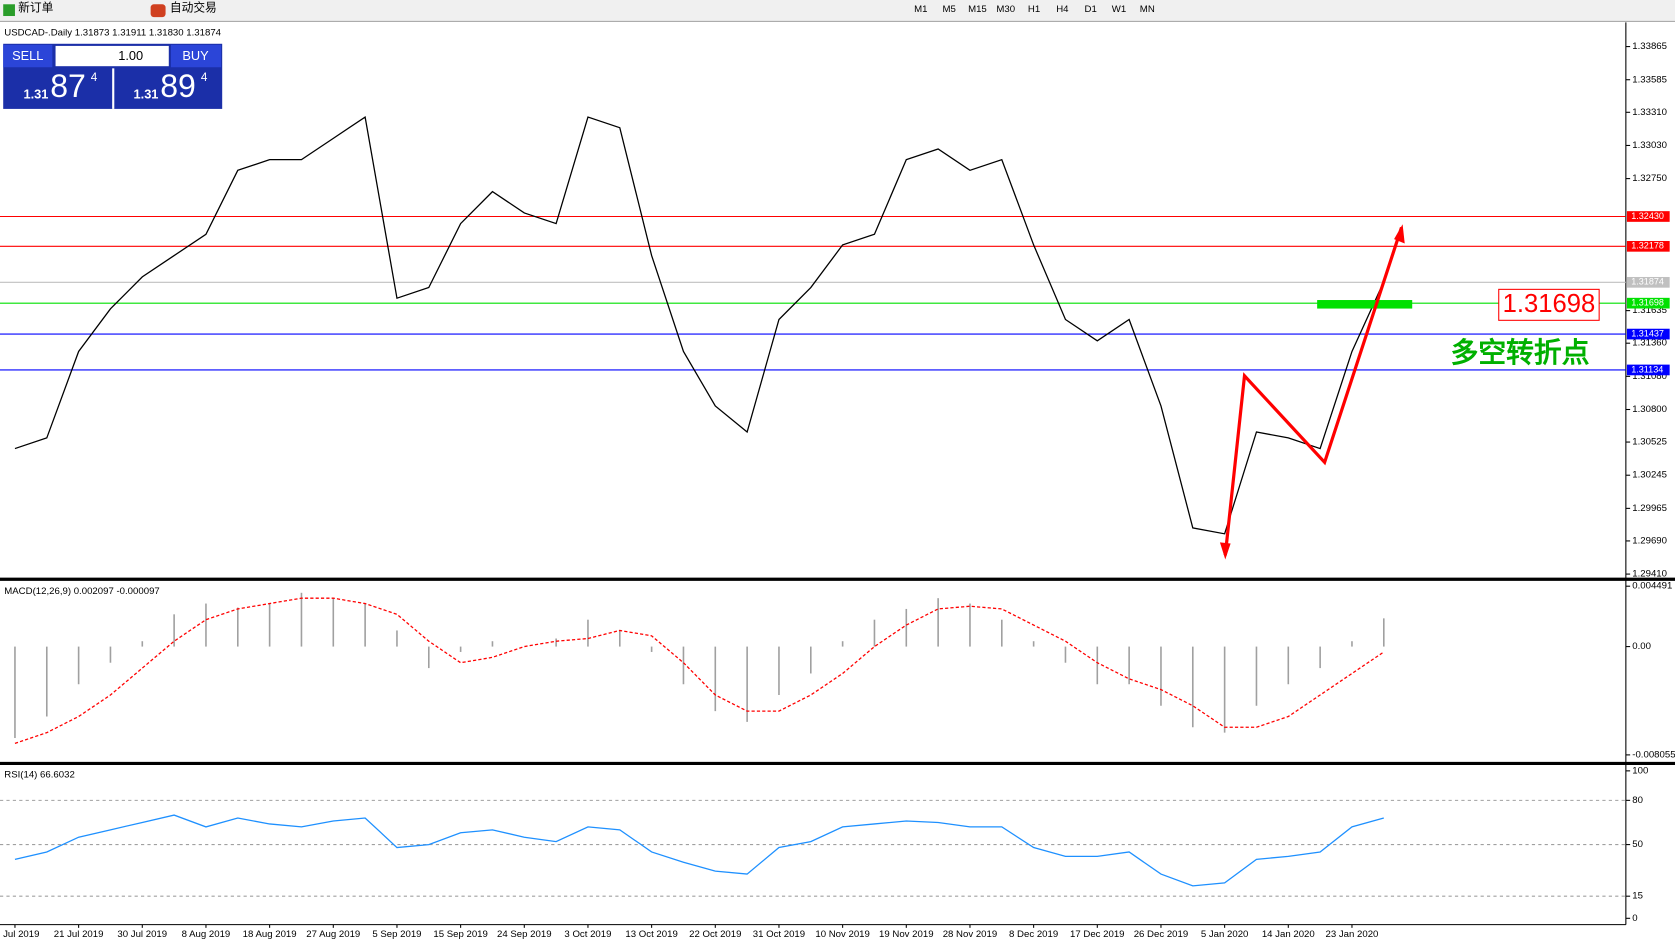 Image resolution: width=1675 pixels, height=946 pixels. What do you see at coordinates (1313, 391) in the screenshot?
I see `trend-arrow` at bounding box center [1313, 391].